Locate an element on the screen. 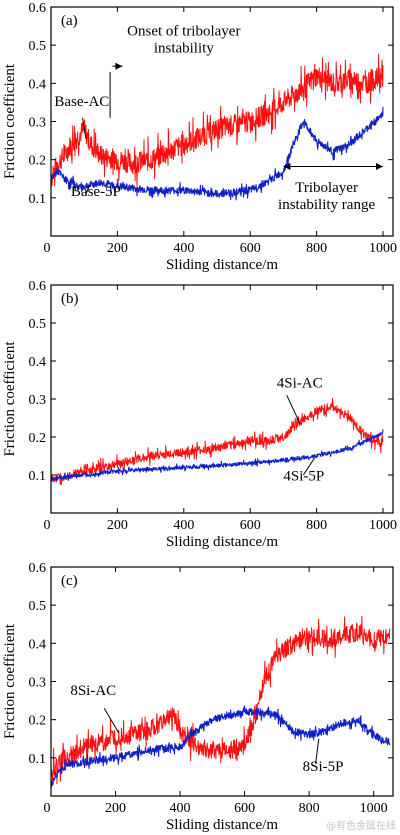  series-line-8si-5p is located at coordinates (220, 746).